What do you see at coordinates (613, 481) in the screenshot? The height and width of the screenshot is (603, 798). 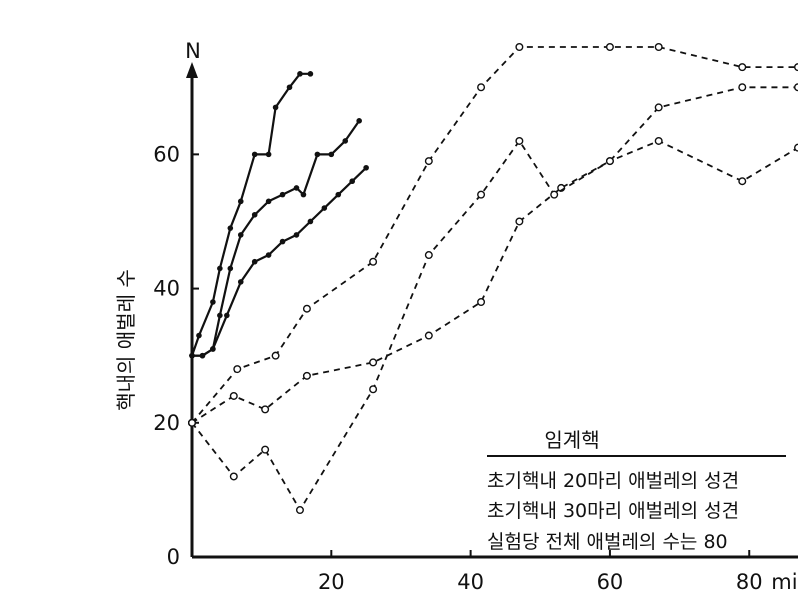 I see `legend-entry: 초기핵내 20마리 애벌레의 성견` at bounding box center [613, 481].